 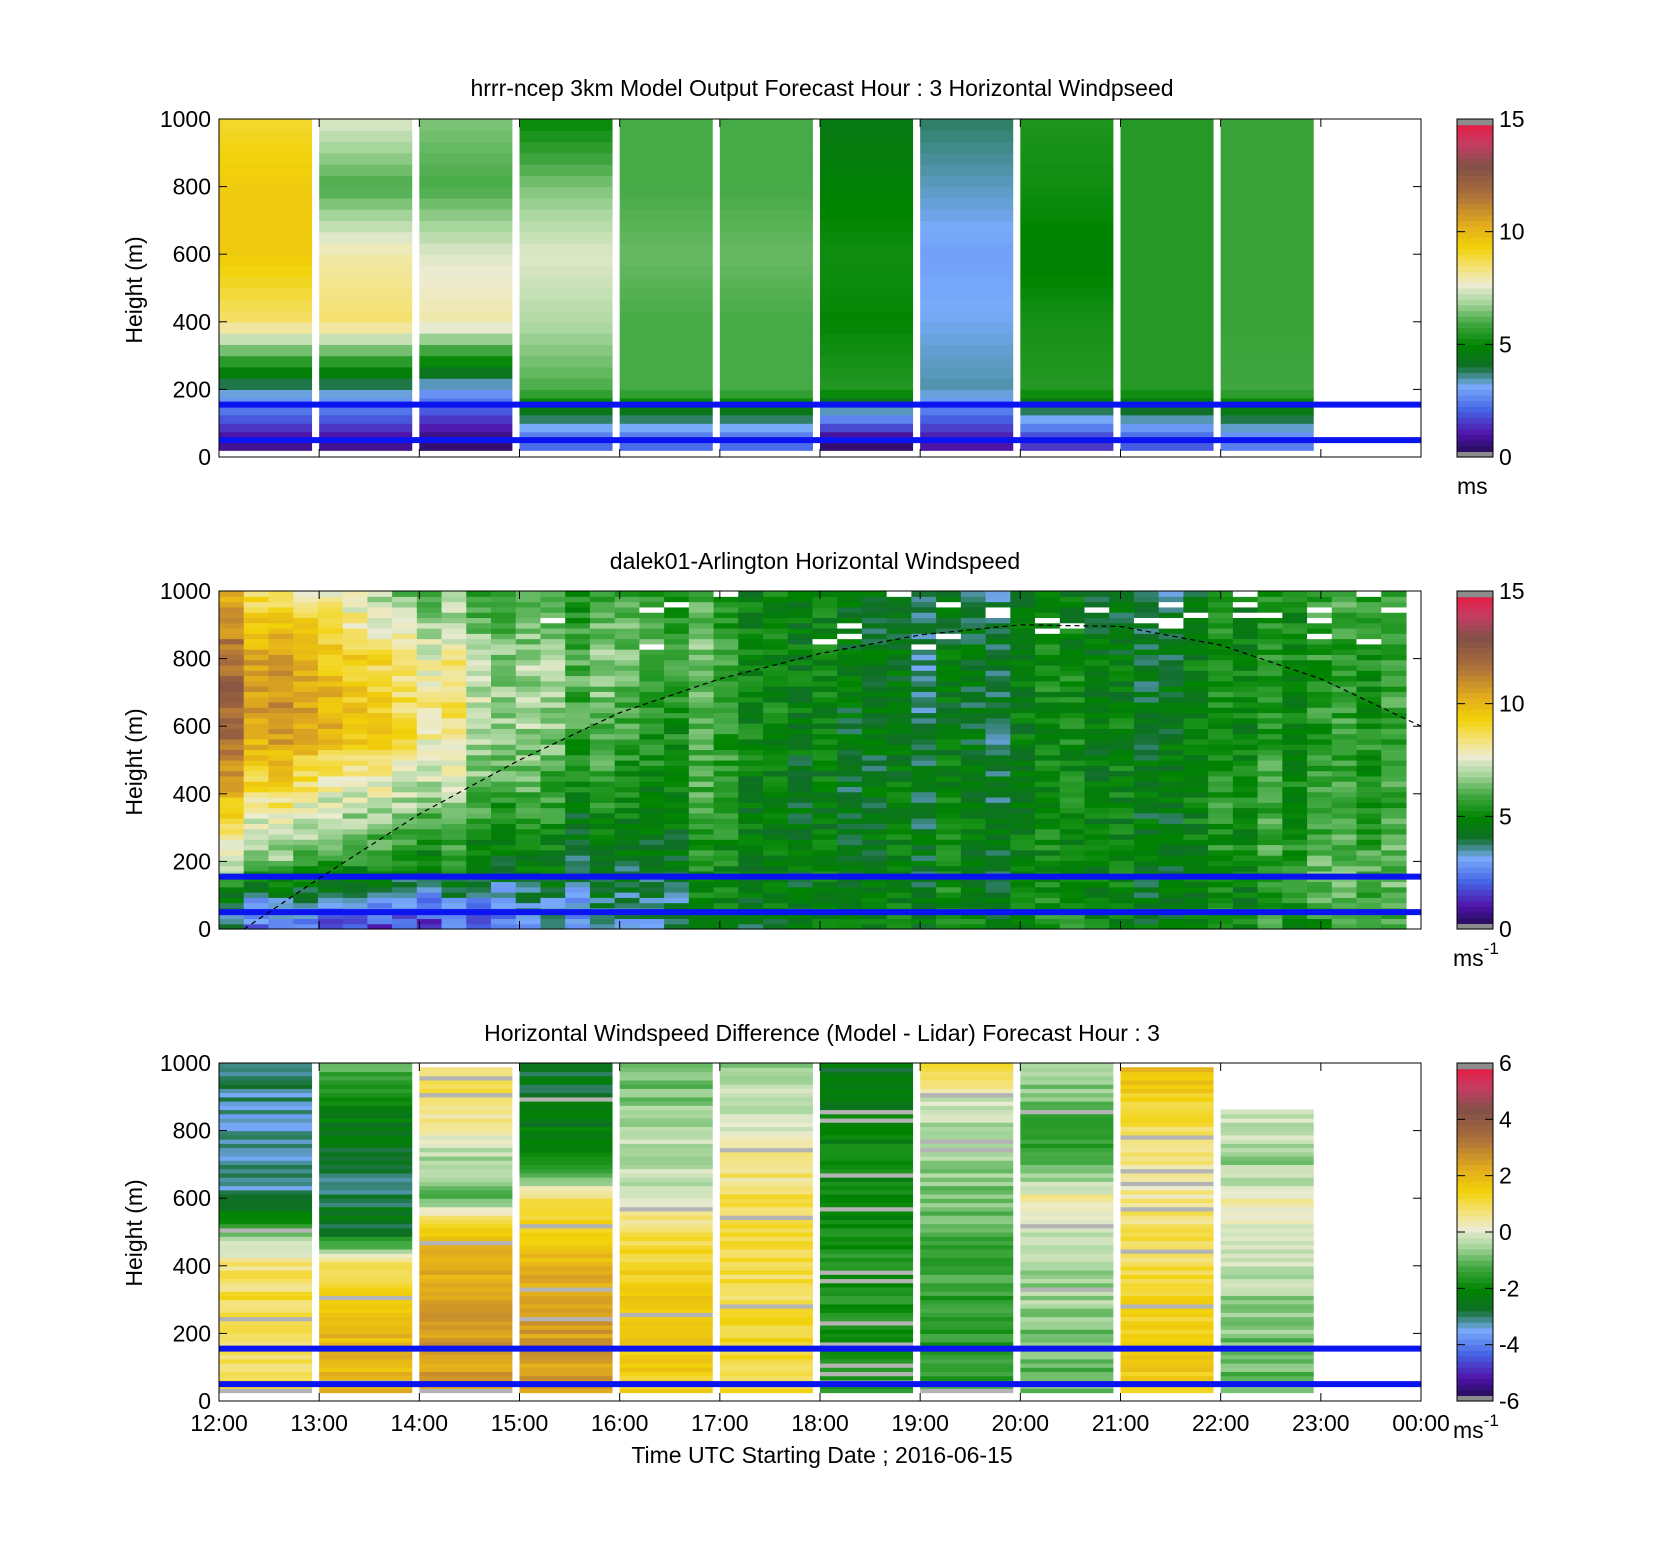 I want to click on panel-difference-ylabel: Height (m), so click(x=134, y=1232).